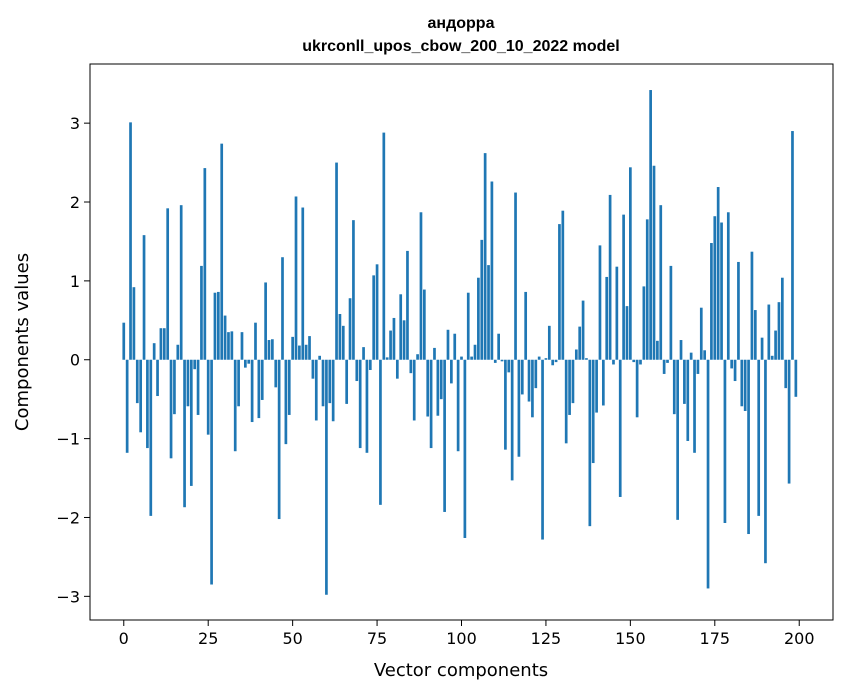 The width and height of the screenshot is (847, 696). I want to click on x-tick-label: 125, so click(546, 638).